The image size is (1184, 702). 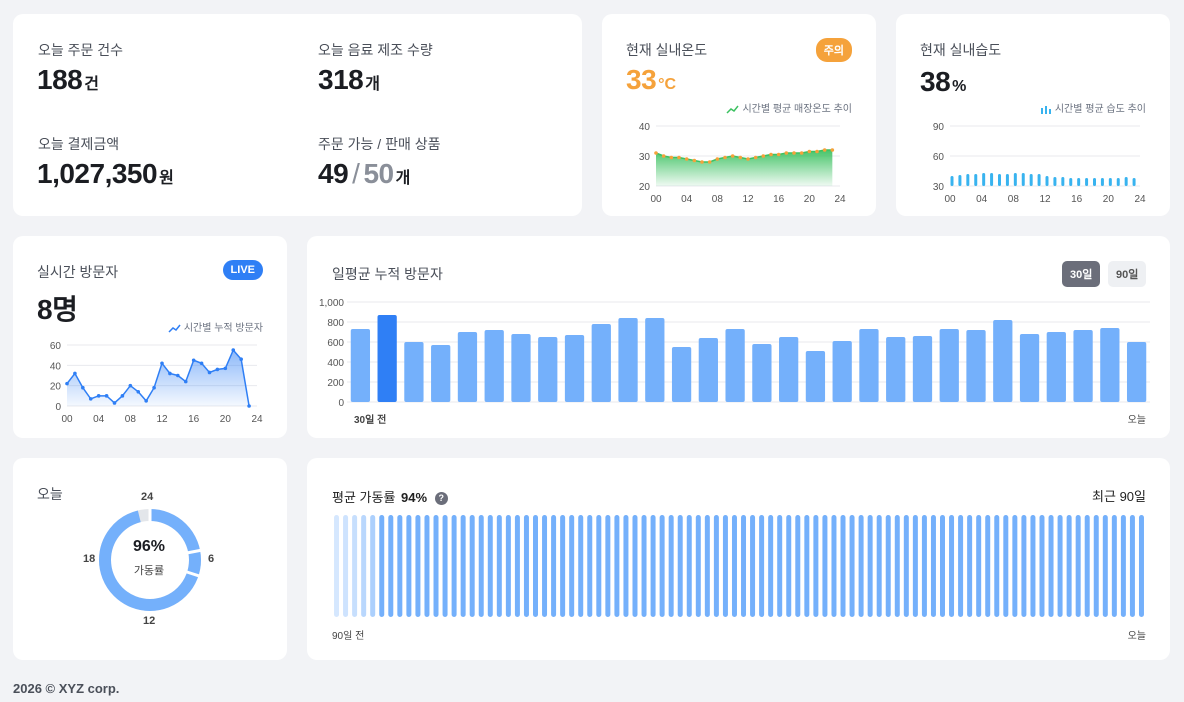 I want to click on donut-percent: 96%, so click(x=149, y=546).